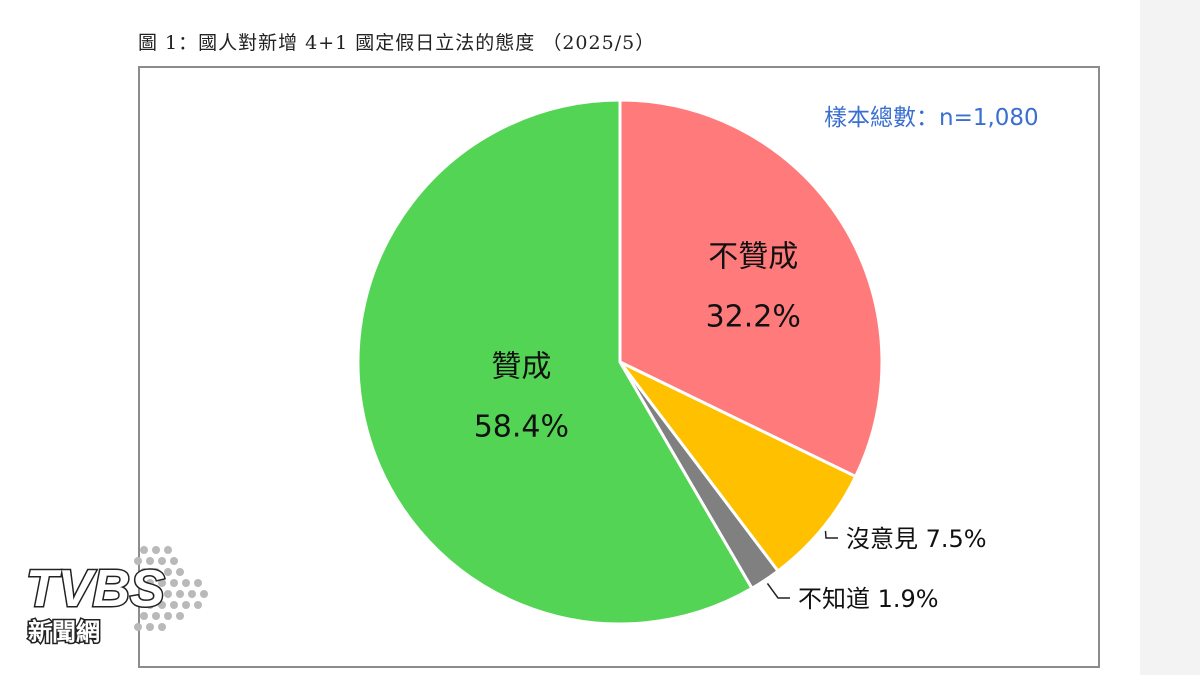 This screenshot has height=675, width=1200. What do you see at coordinates (171, 588) in the screenshot?
I see `logo-dot-pattern` at bounding box center [171, 588].